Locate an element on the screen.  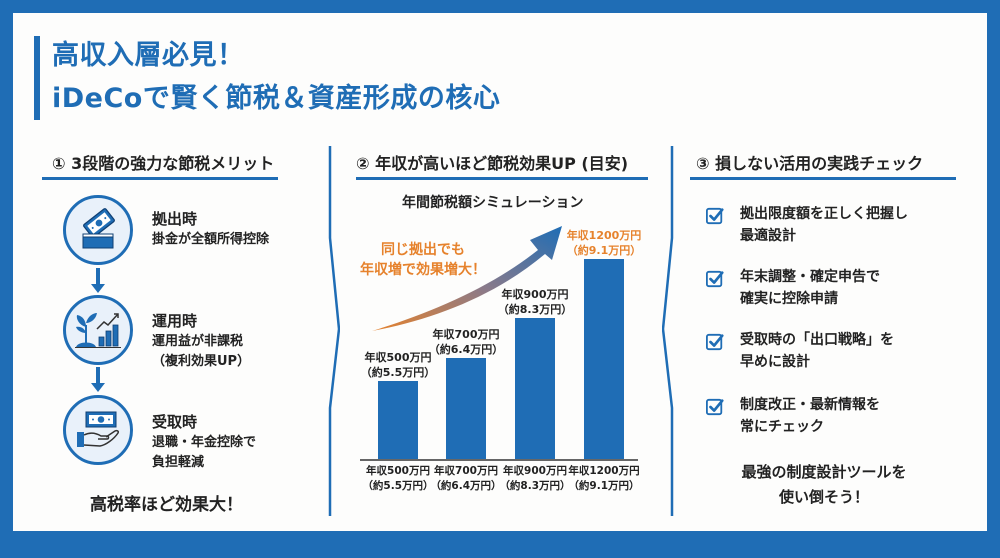
hand-receiving-money-icon is located at coordinates (98, 429).